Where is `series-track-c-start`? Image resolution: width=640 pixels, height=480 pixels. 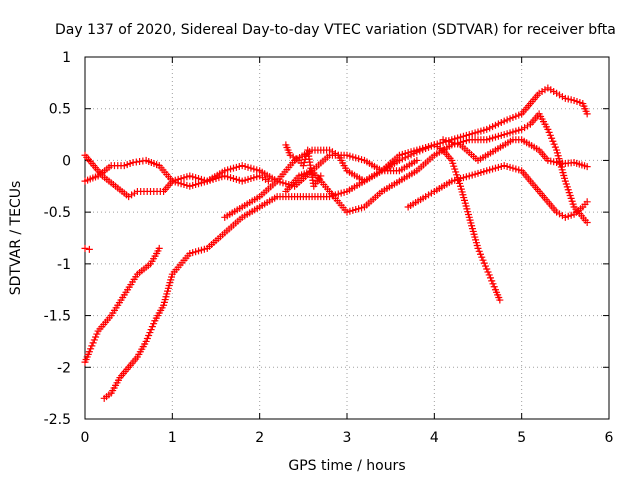
series-track-c-start is located at coordinates (87, 248).